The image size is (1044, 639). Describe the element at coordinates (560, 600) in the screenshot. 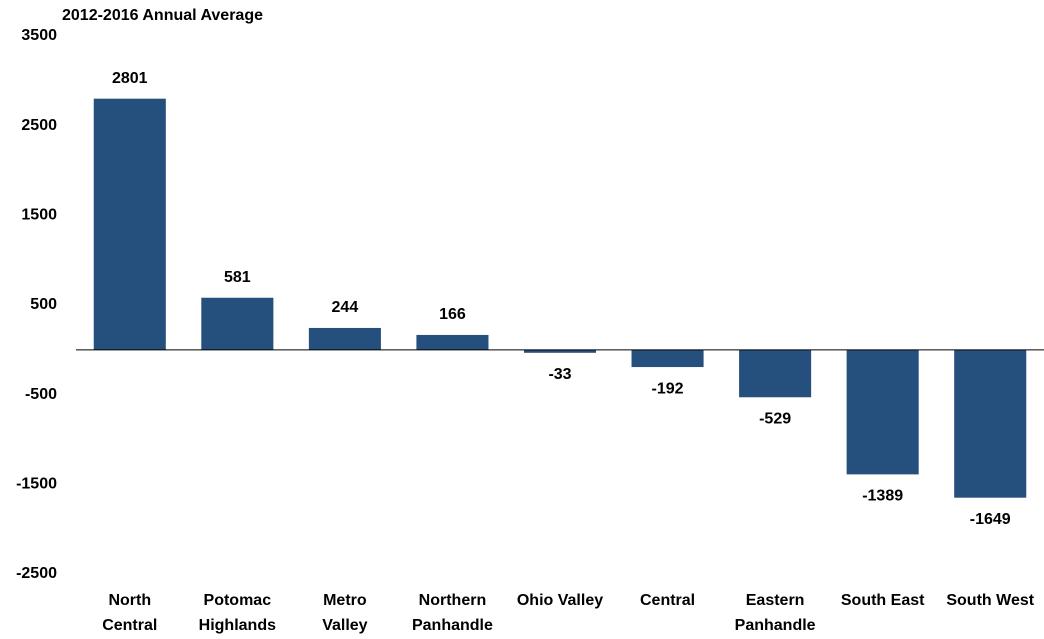

I see `x-tick-label: Ohio Valley` at that location.